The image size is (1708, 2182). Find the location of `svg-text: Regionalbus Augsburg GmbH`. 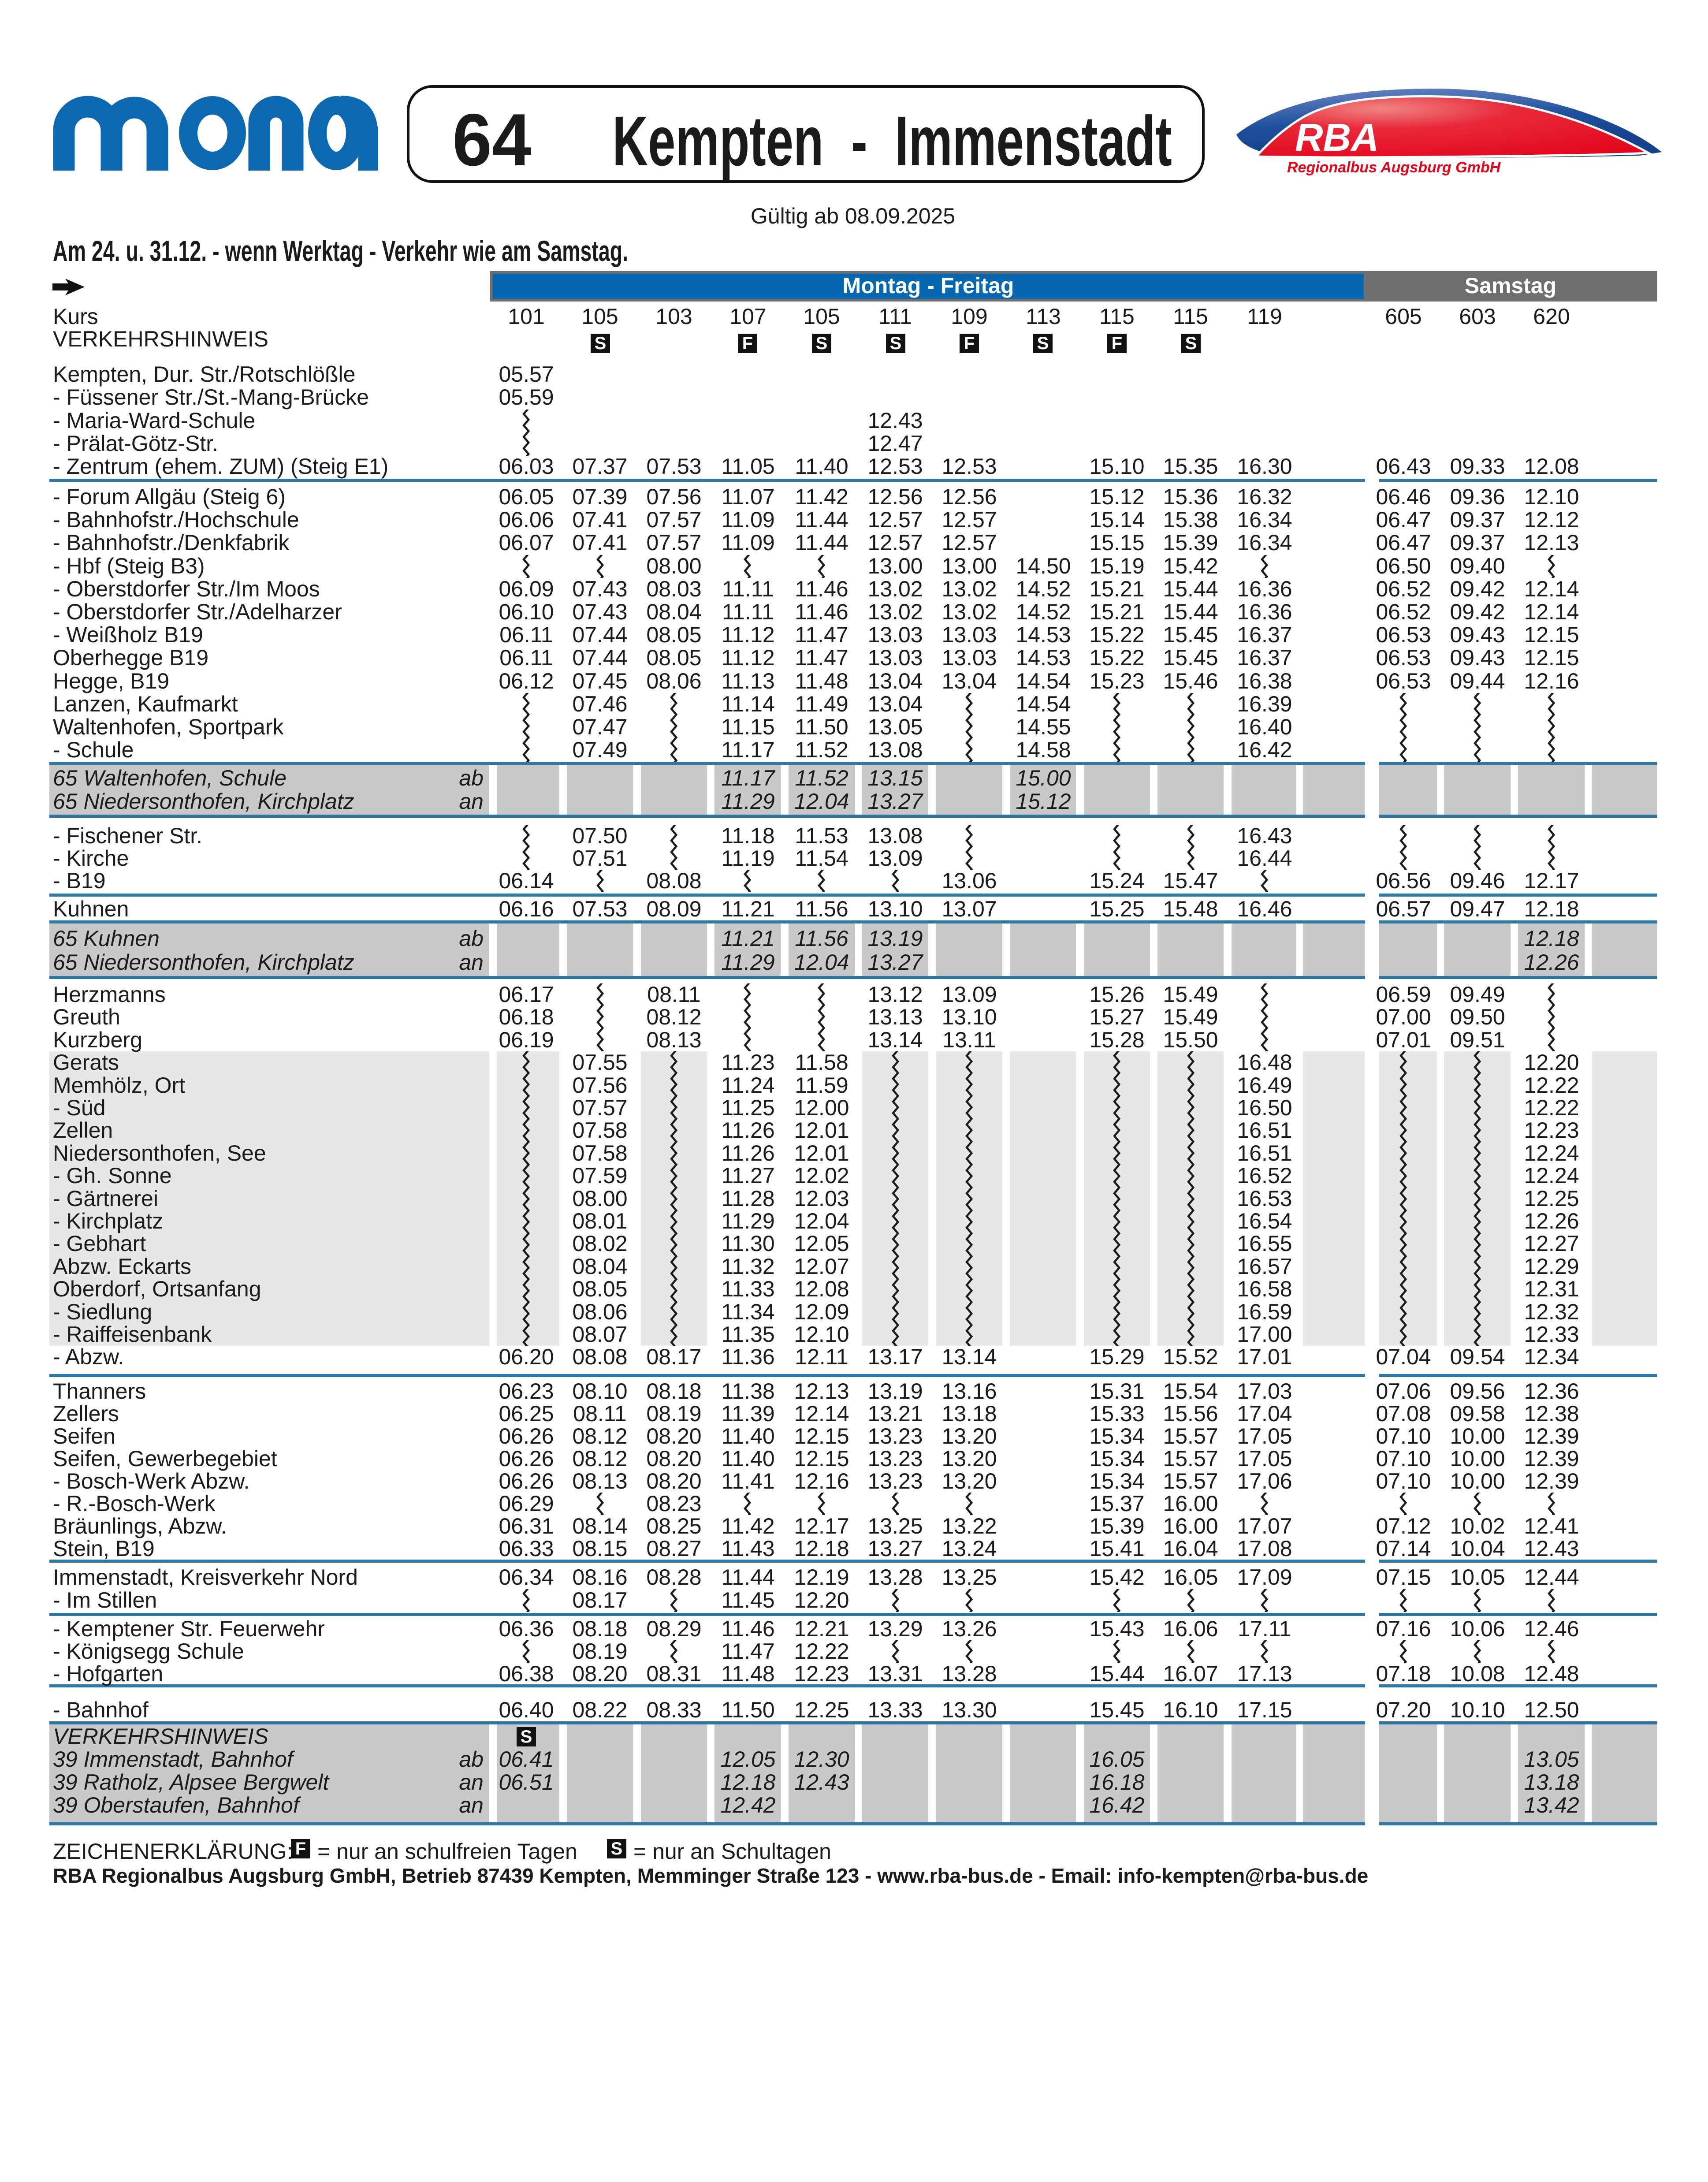

svg-text: Regionalbus Augsburg GmbH is located at coordinates (1394, 168).